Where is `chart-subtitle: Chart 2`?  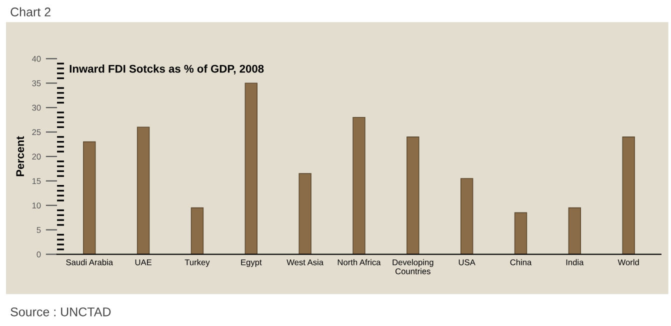 chart-subtitle: Chart 2 is located at coordinates (30, 11).